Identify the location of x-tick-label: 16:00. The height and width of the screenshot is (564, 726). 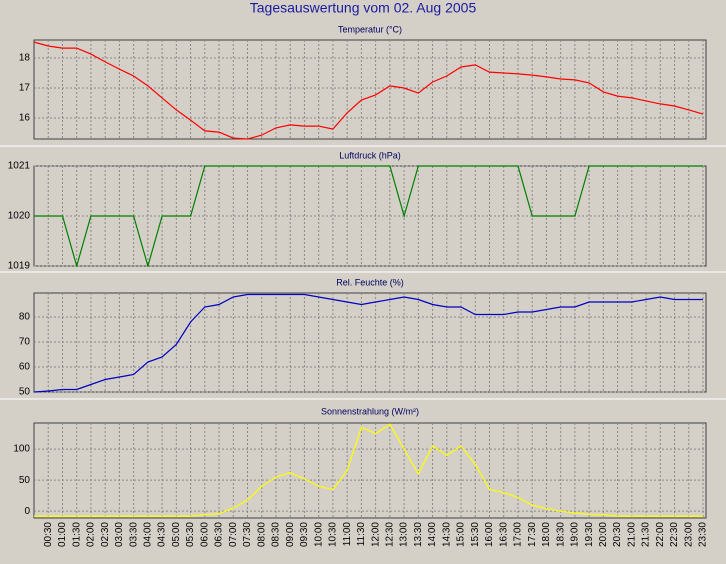
(489, 534).